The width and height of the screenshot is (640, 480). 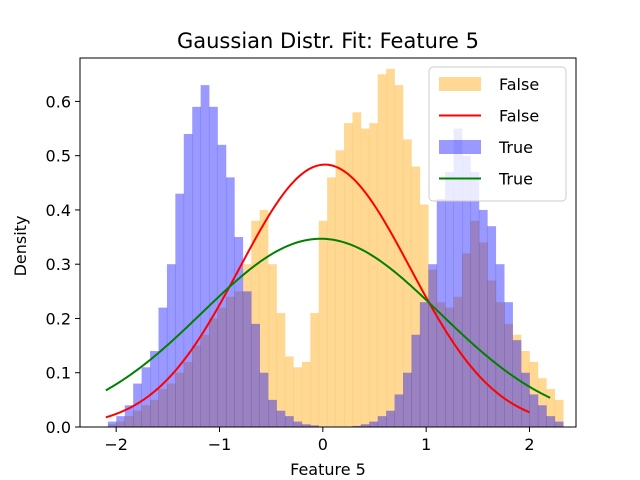 I want to click on y-tick-label: 0.4, so click(x=58, y=210).